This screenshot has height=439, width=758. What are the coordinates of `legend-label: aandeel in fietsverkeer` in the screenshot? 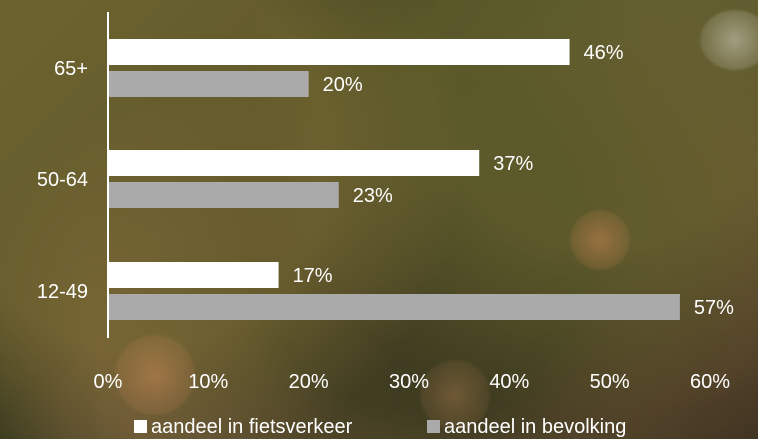 It's located at (252, 427).